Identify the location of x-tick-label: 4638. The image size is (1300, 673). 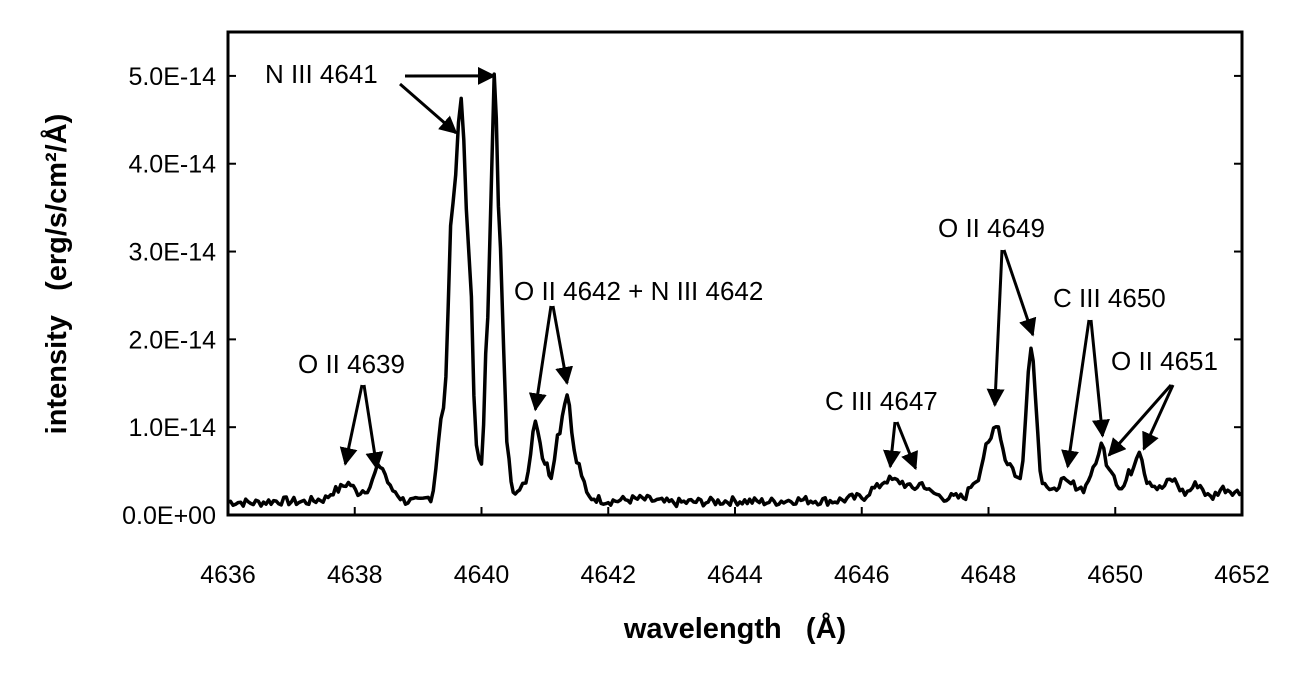
(355, 575).